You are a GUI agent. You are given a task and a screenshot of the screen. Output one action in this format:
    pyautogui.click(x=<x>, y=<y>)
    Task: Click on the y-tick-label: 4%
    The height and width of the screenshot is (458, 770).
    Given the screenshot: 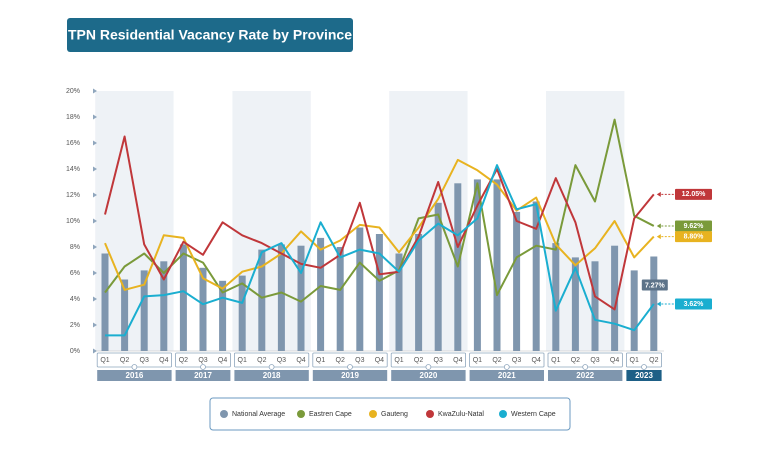 What is the action you would take?
    pyautogui.click(x=75, y=299)
    